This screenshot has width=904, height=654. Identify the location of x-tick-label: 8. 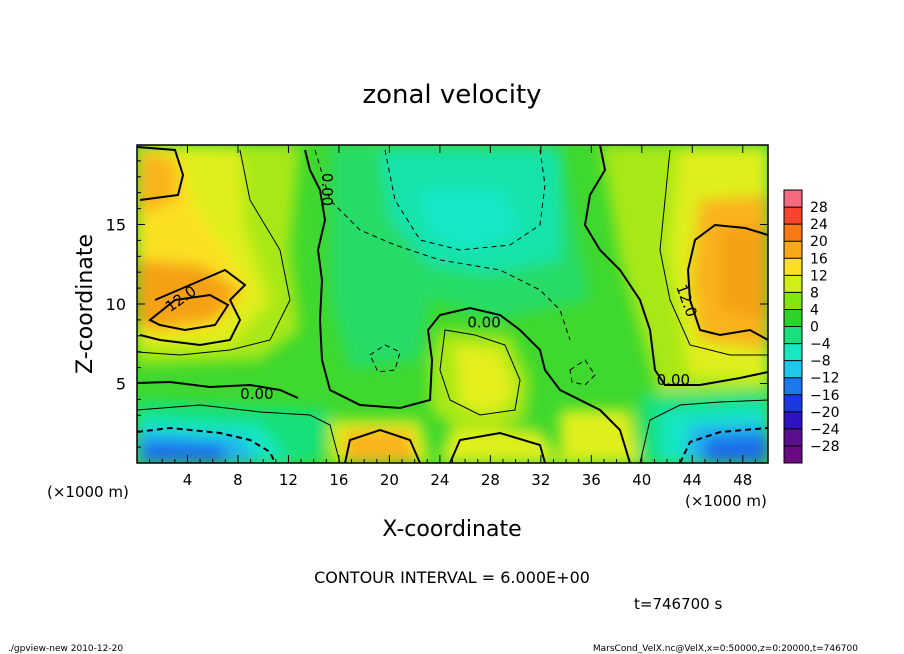
(238, 480).